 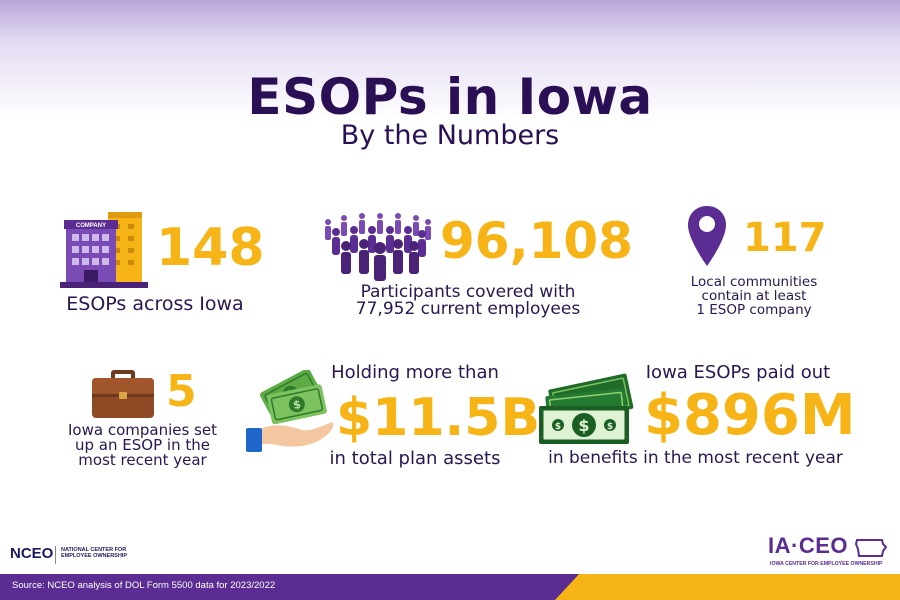 What do you see at coordinates (290, 587) in the screenshot?
I see `footer-purple-band` at bounding box center [290, 587].